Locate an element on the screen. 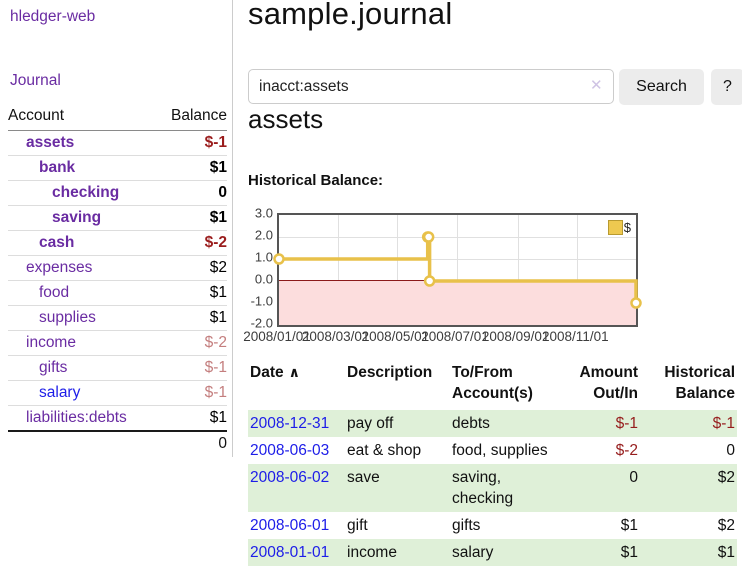  transaction-balance: $-1 is located at coordinates (723, 423).